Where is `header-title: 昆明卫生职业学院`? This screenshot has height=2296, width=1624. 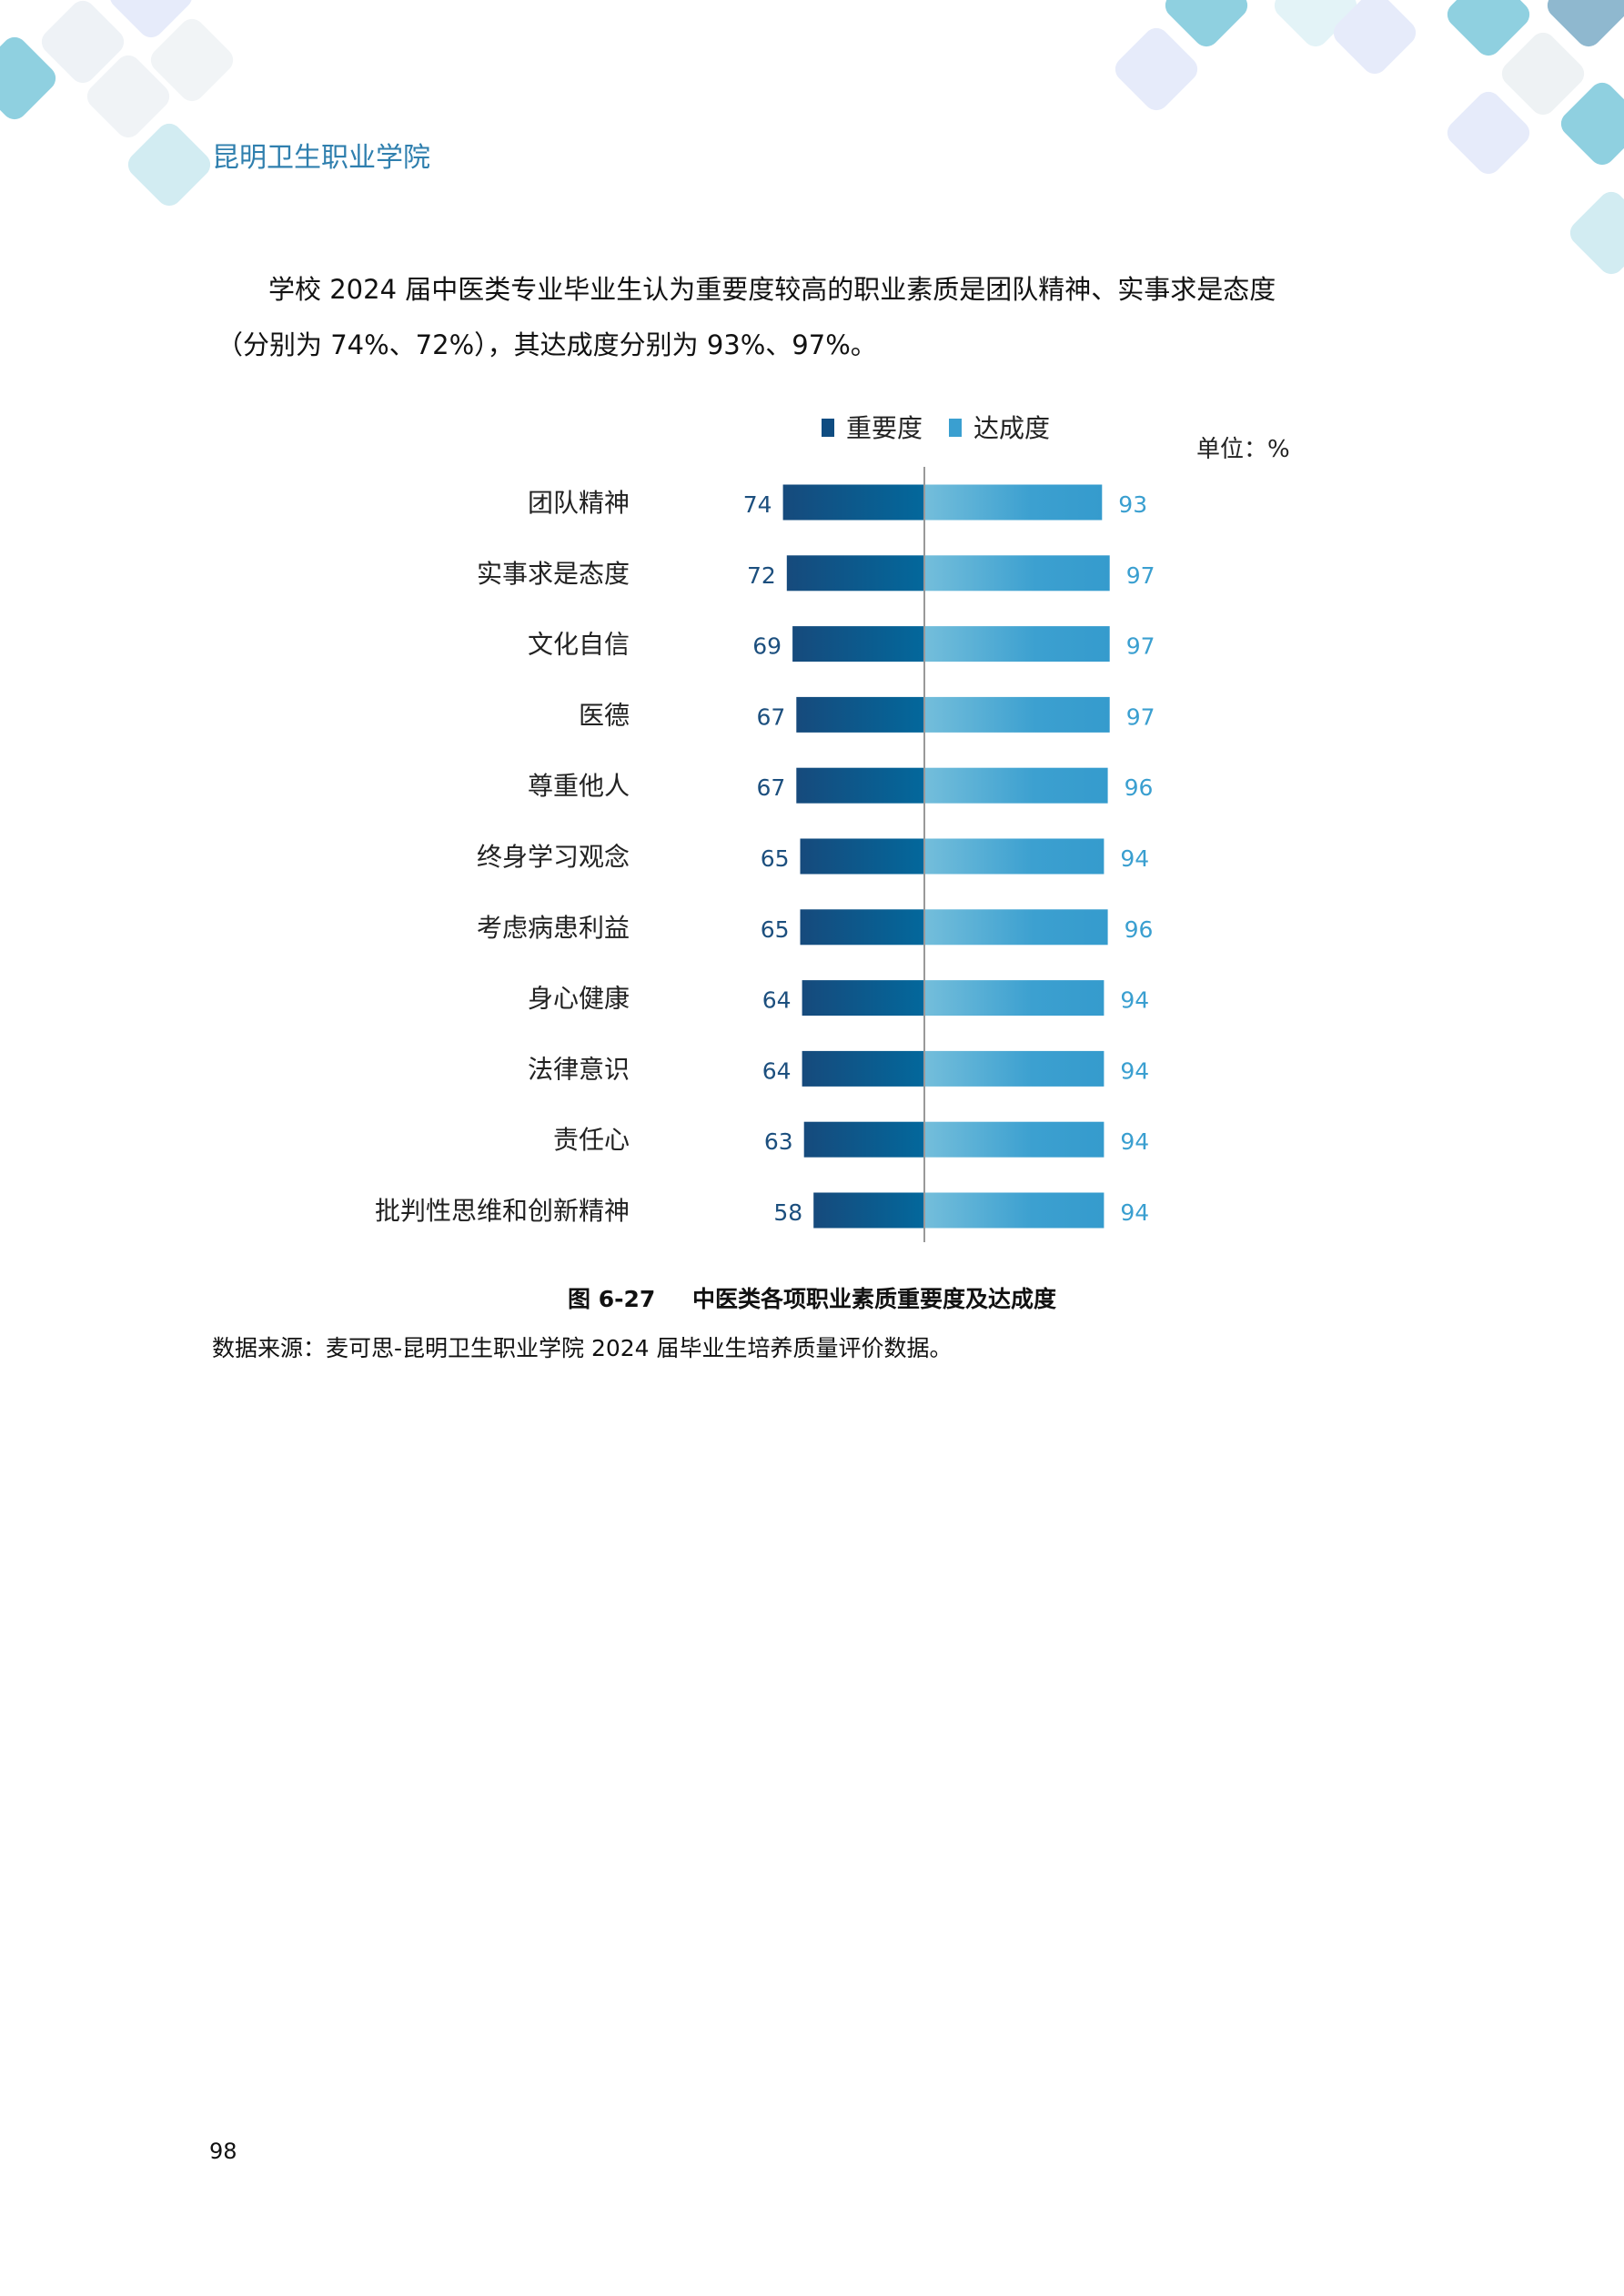 header-title: 昆明卫生职业学院 is located at coordinates (321, 158).